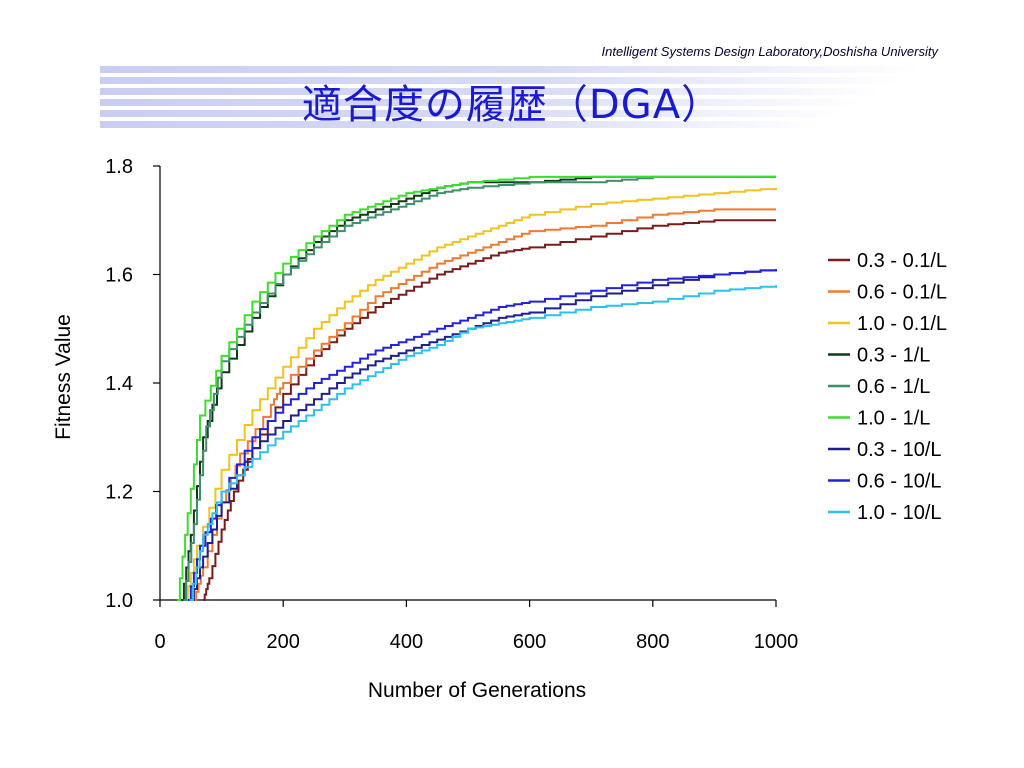  Describe the element at coordinates (893, 356) in the screenshot. I see `legend-label: 0.3 - 1/L` at that location.